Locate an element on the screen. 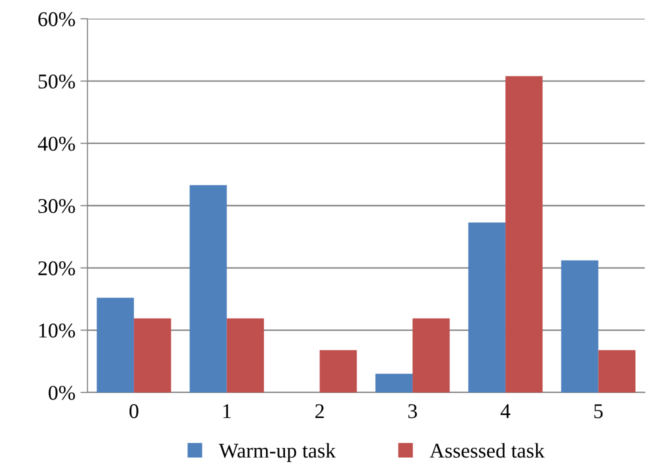 This screenshot has height=470, width=648. x-tick-label: 3 is located at coordinates (412, 411).